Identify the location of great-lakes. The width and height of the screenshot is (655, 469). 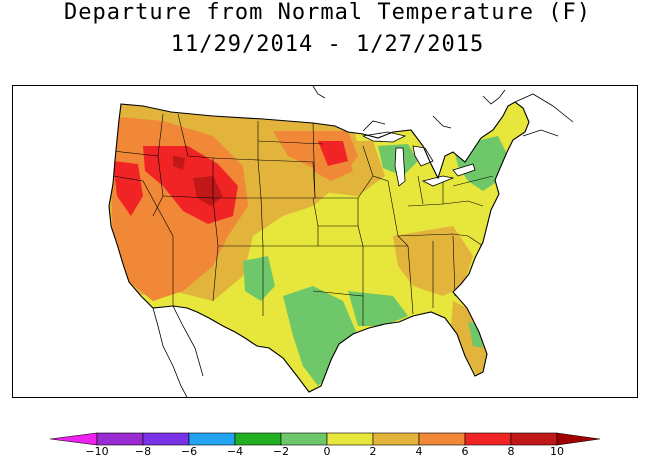
(418, 159).